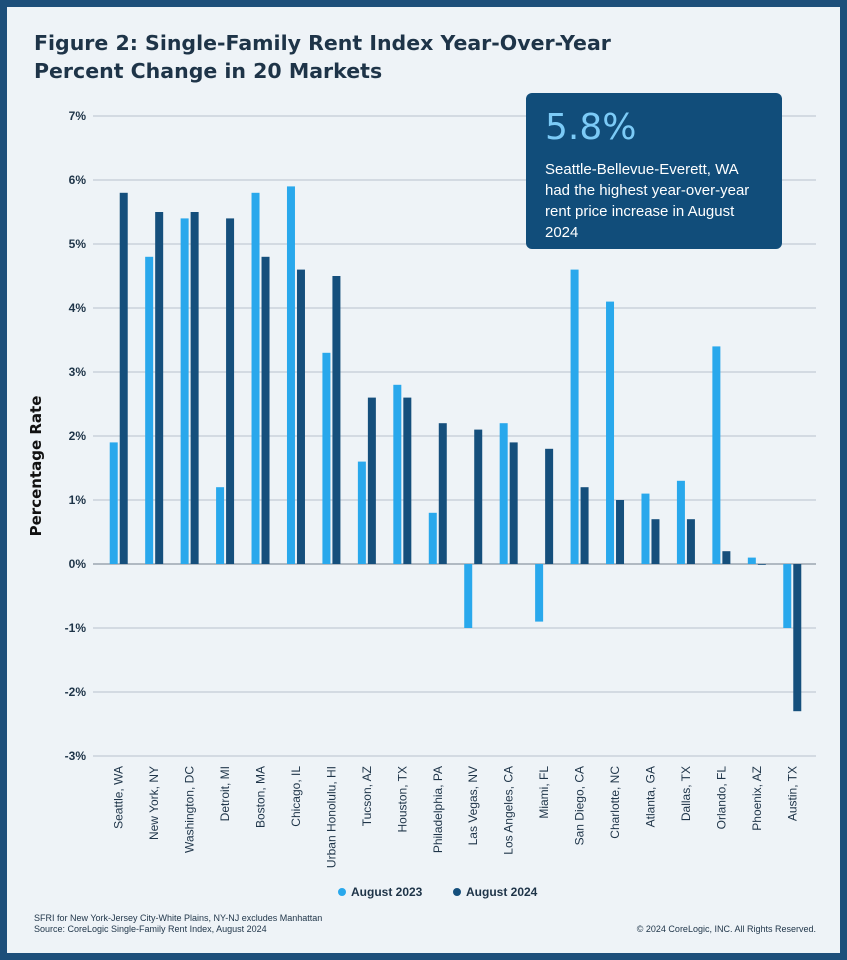  What do you see at coordinates (367, 796) in the screenshot?
I see `x-tick-label: Tucson, AZ` at bounding box center [367, 796].